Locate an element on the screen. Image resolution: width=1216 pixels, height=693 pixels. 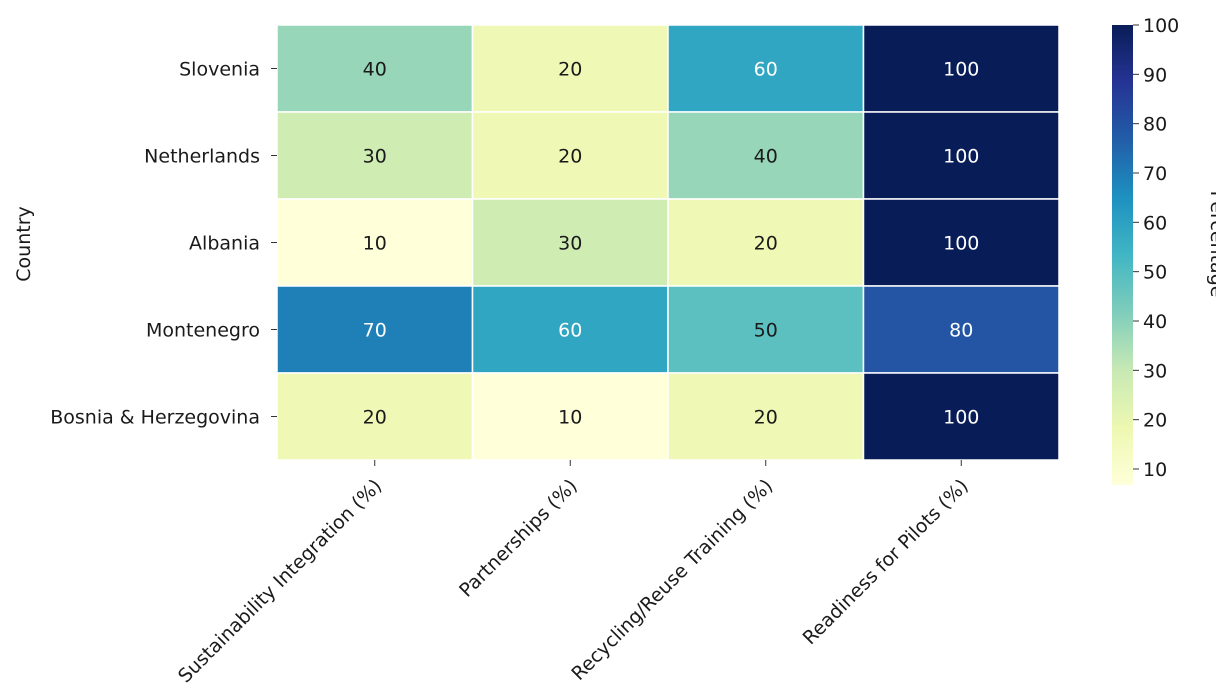
colorbar-tick-label: 30 is located at coordinates (1155, 371).